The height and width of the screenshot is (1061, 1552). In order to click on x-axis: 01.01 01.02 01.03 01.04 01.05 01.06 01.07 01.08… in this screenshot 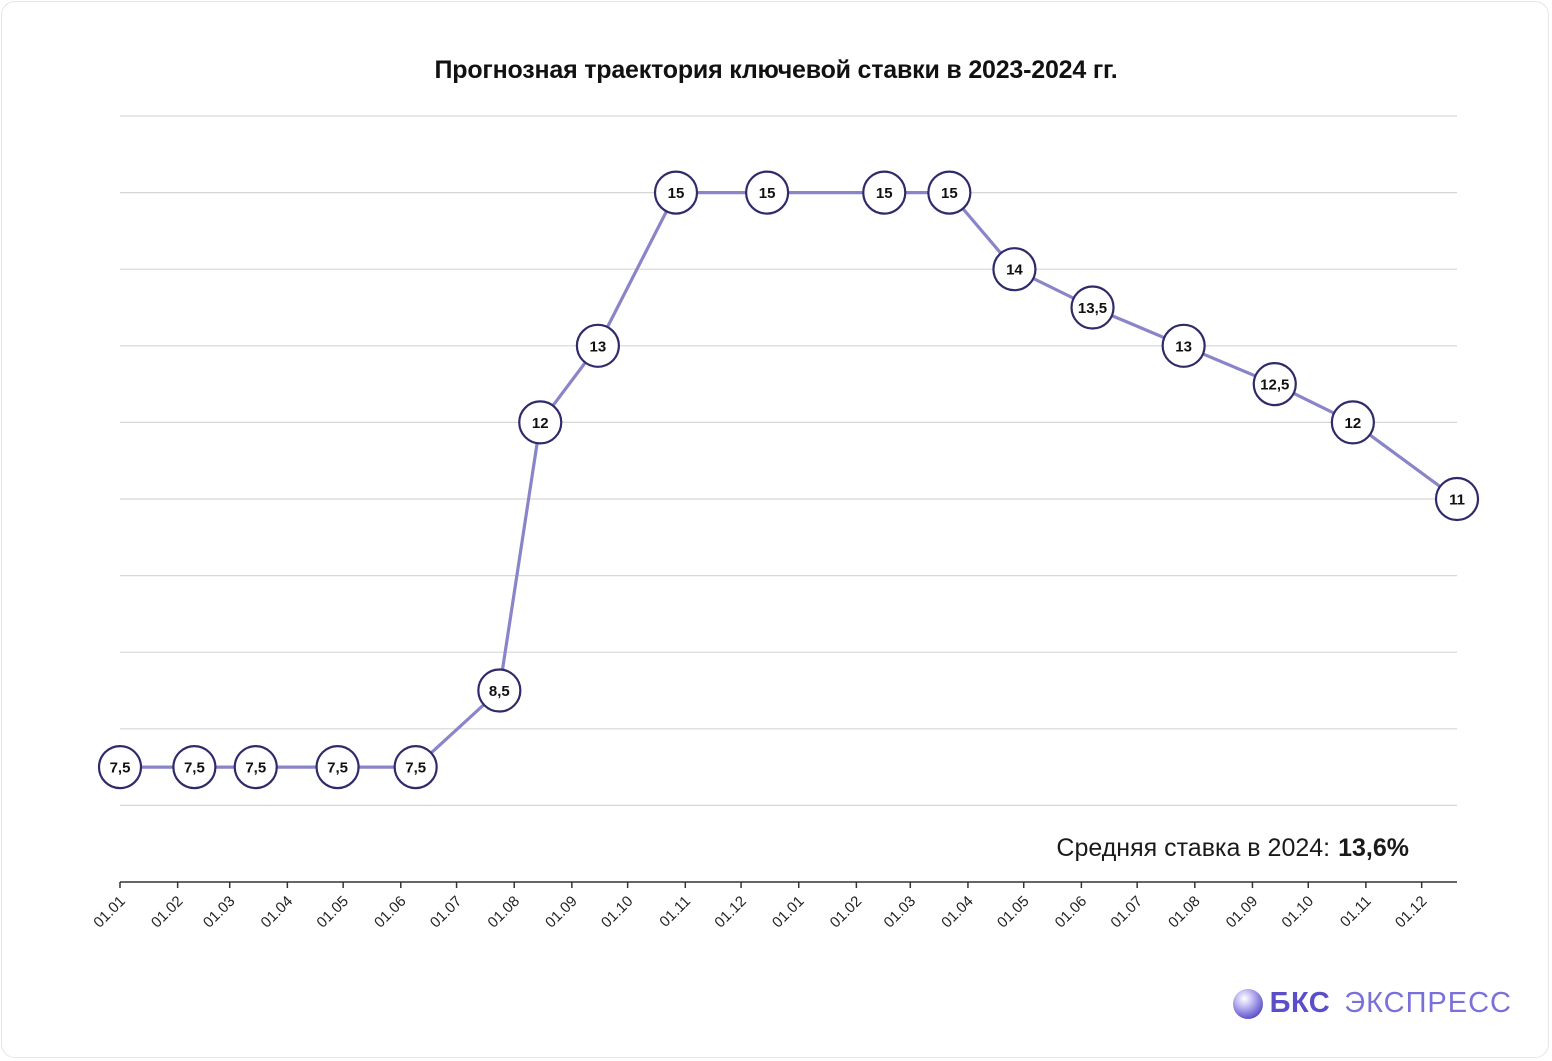, I will do `click(773, 906)`.